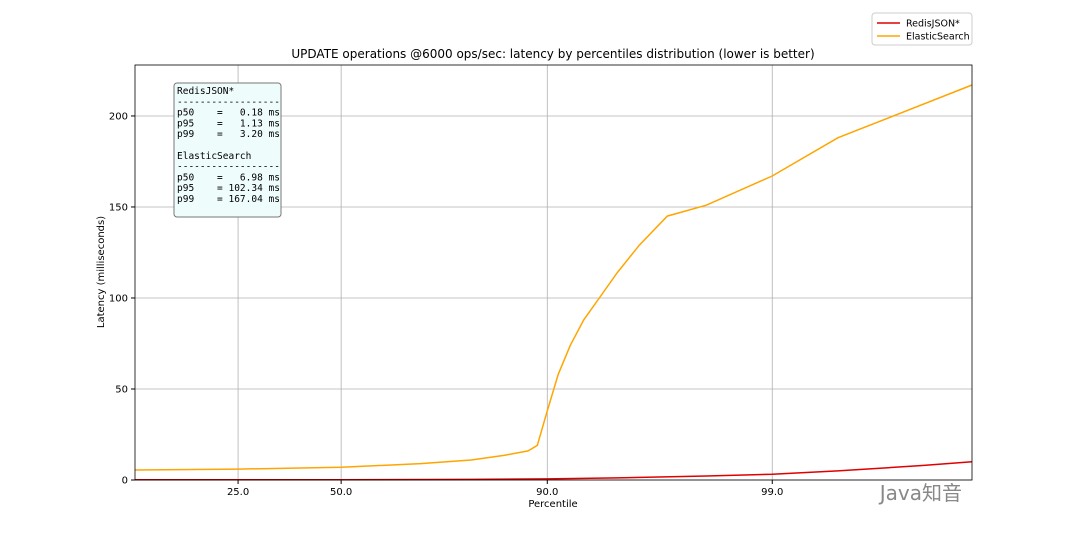 This screenshot has width=1080, height=544. Describe the element at coordinates (933, 24) in the screenshot. I see `legend-label: RedisJSON*` at that location.